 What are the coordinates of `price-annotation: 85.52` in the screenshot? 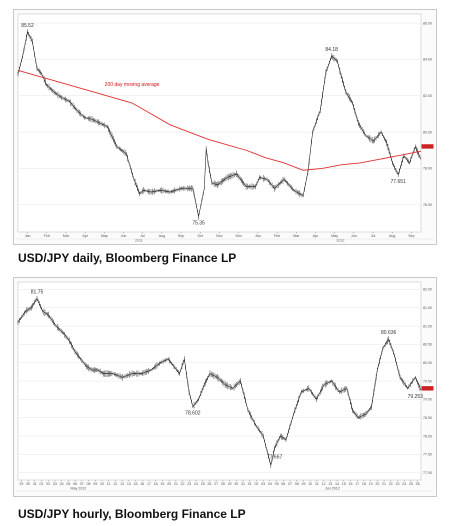 It's located at (27, 26).